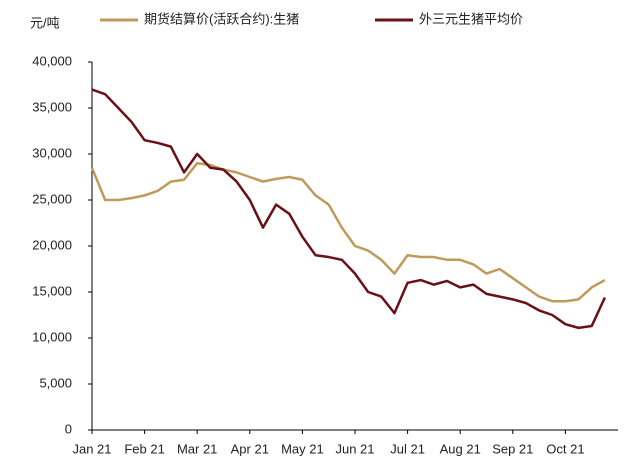 This screenshot has width=640, height=470. What do you see at coordinates (144, 448) in the screenshot?
I see `x-tick-label: Feb 21` at bounding box center [144, 448].